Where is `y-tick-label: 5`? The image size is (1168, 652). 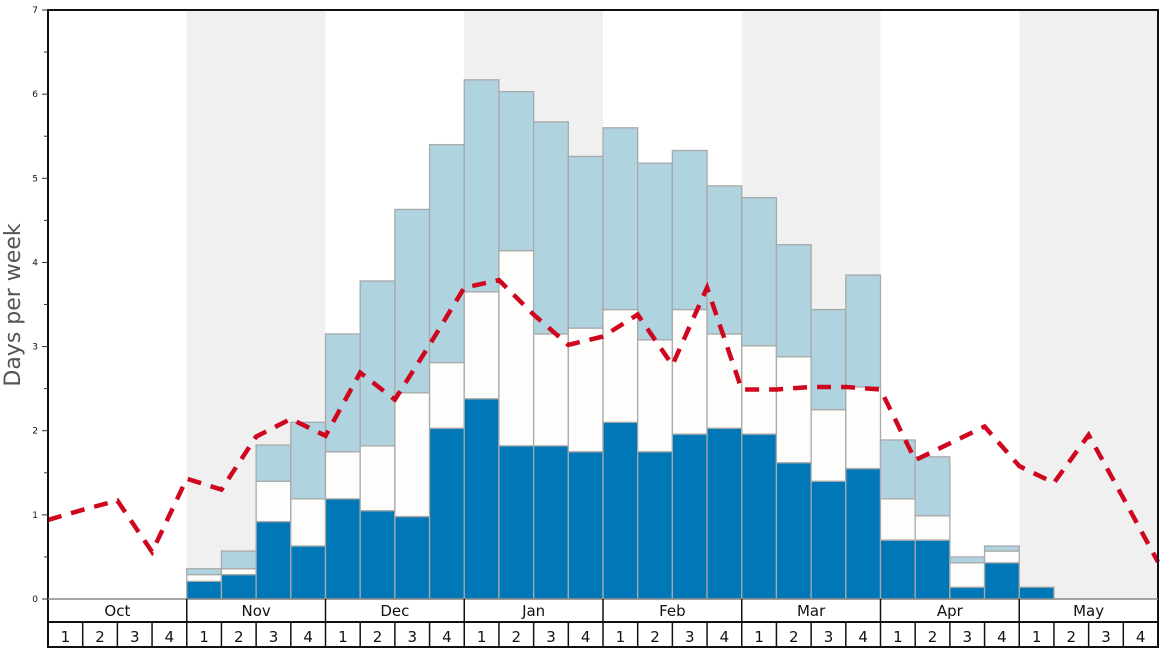 y-tick-label: 5 is located at coordinates (35, 179).